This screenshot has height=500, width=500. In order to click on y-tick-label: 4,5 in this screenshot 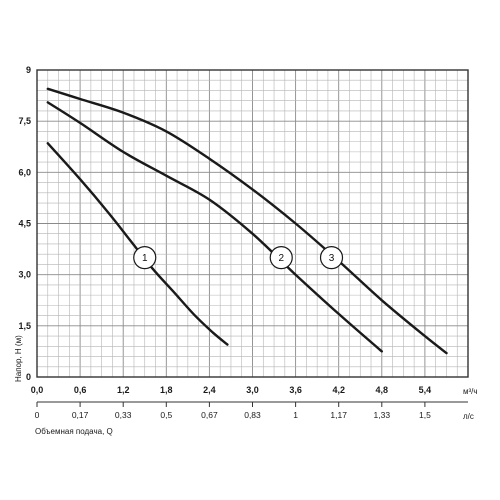, I will do `click(24, 224)`.